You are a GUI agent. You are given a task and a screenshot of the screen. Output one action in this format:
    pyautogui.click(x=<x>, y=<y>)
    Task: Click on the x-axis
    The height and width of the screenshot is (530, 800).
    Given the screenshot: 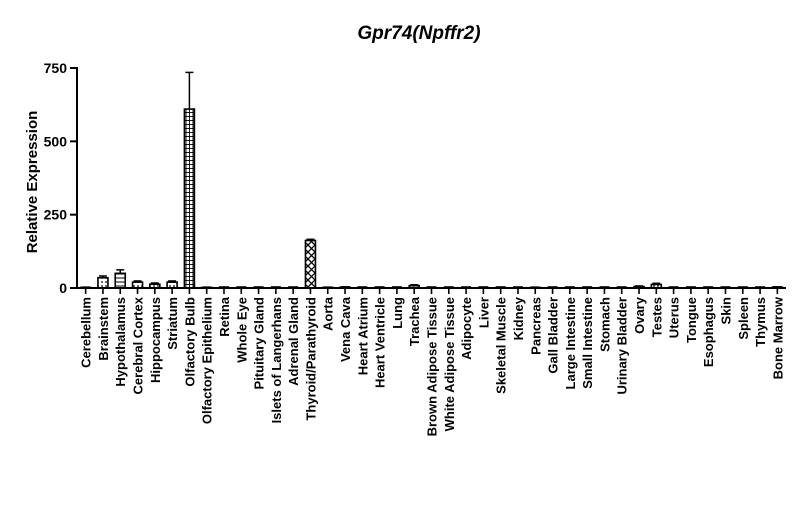 What is the action you would take?
    pyautogui.click(x=431, y=290)
    